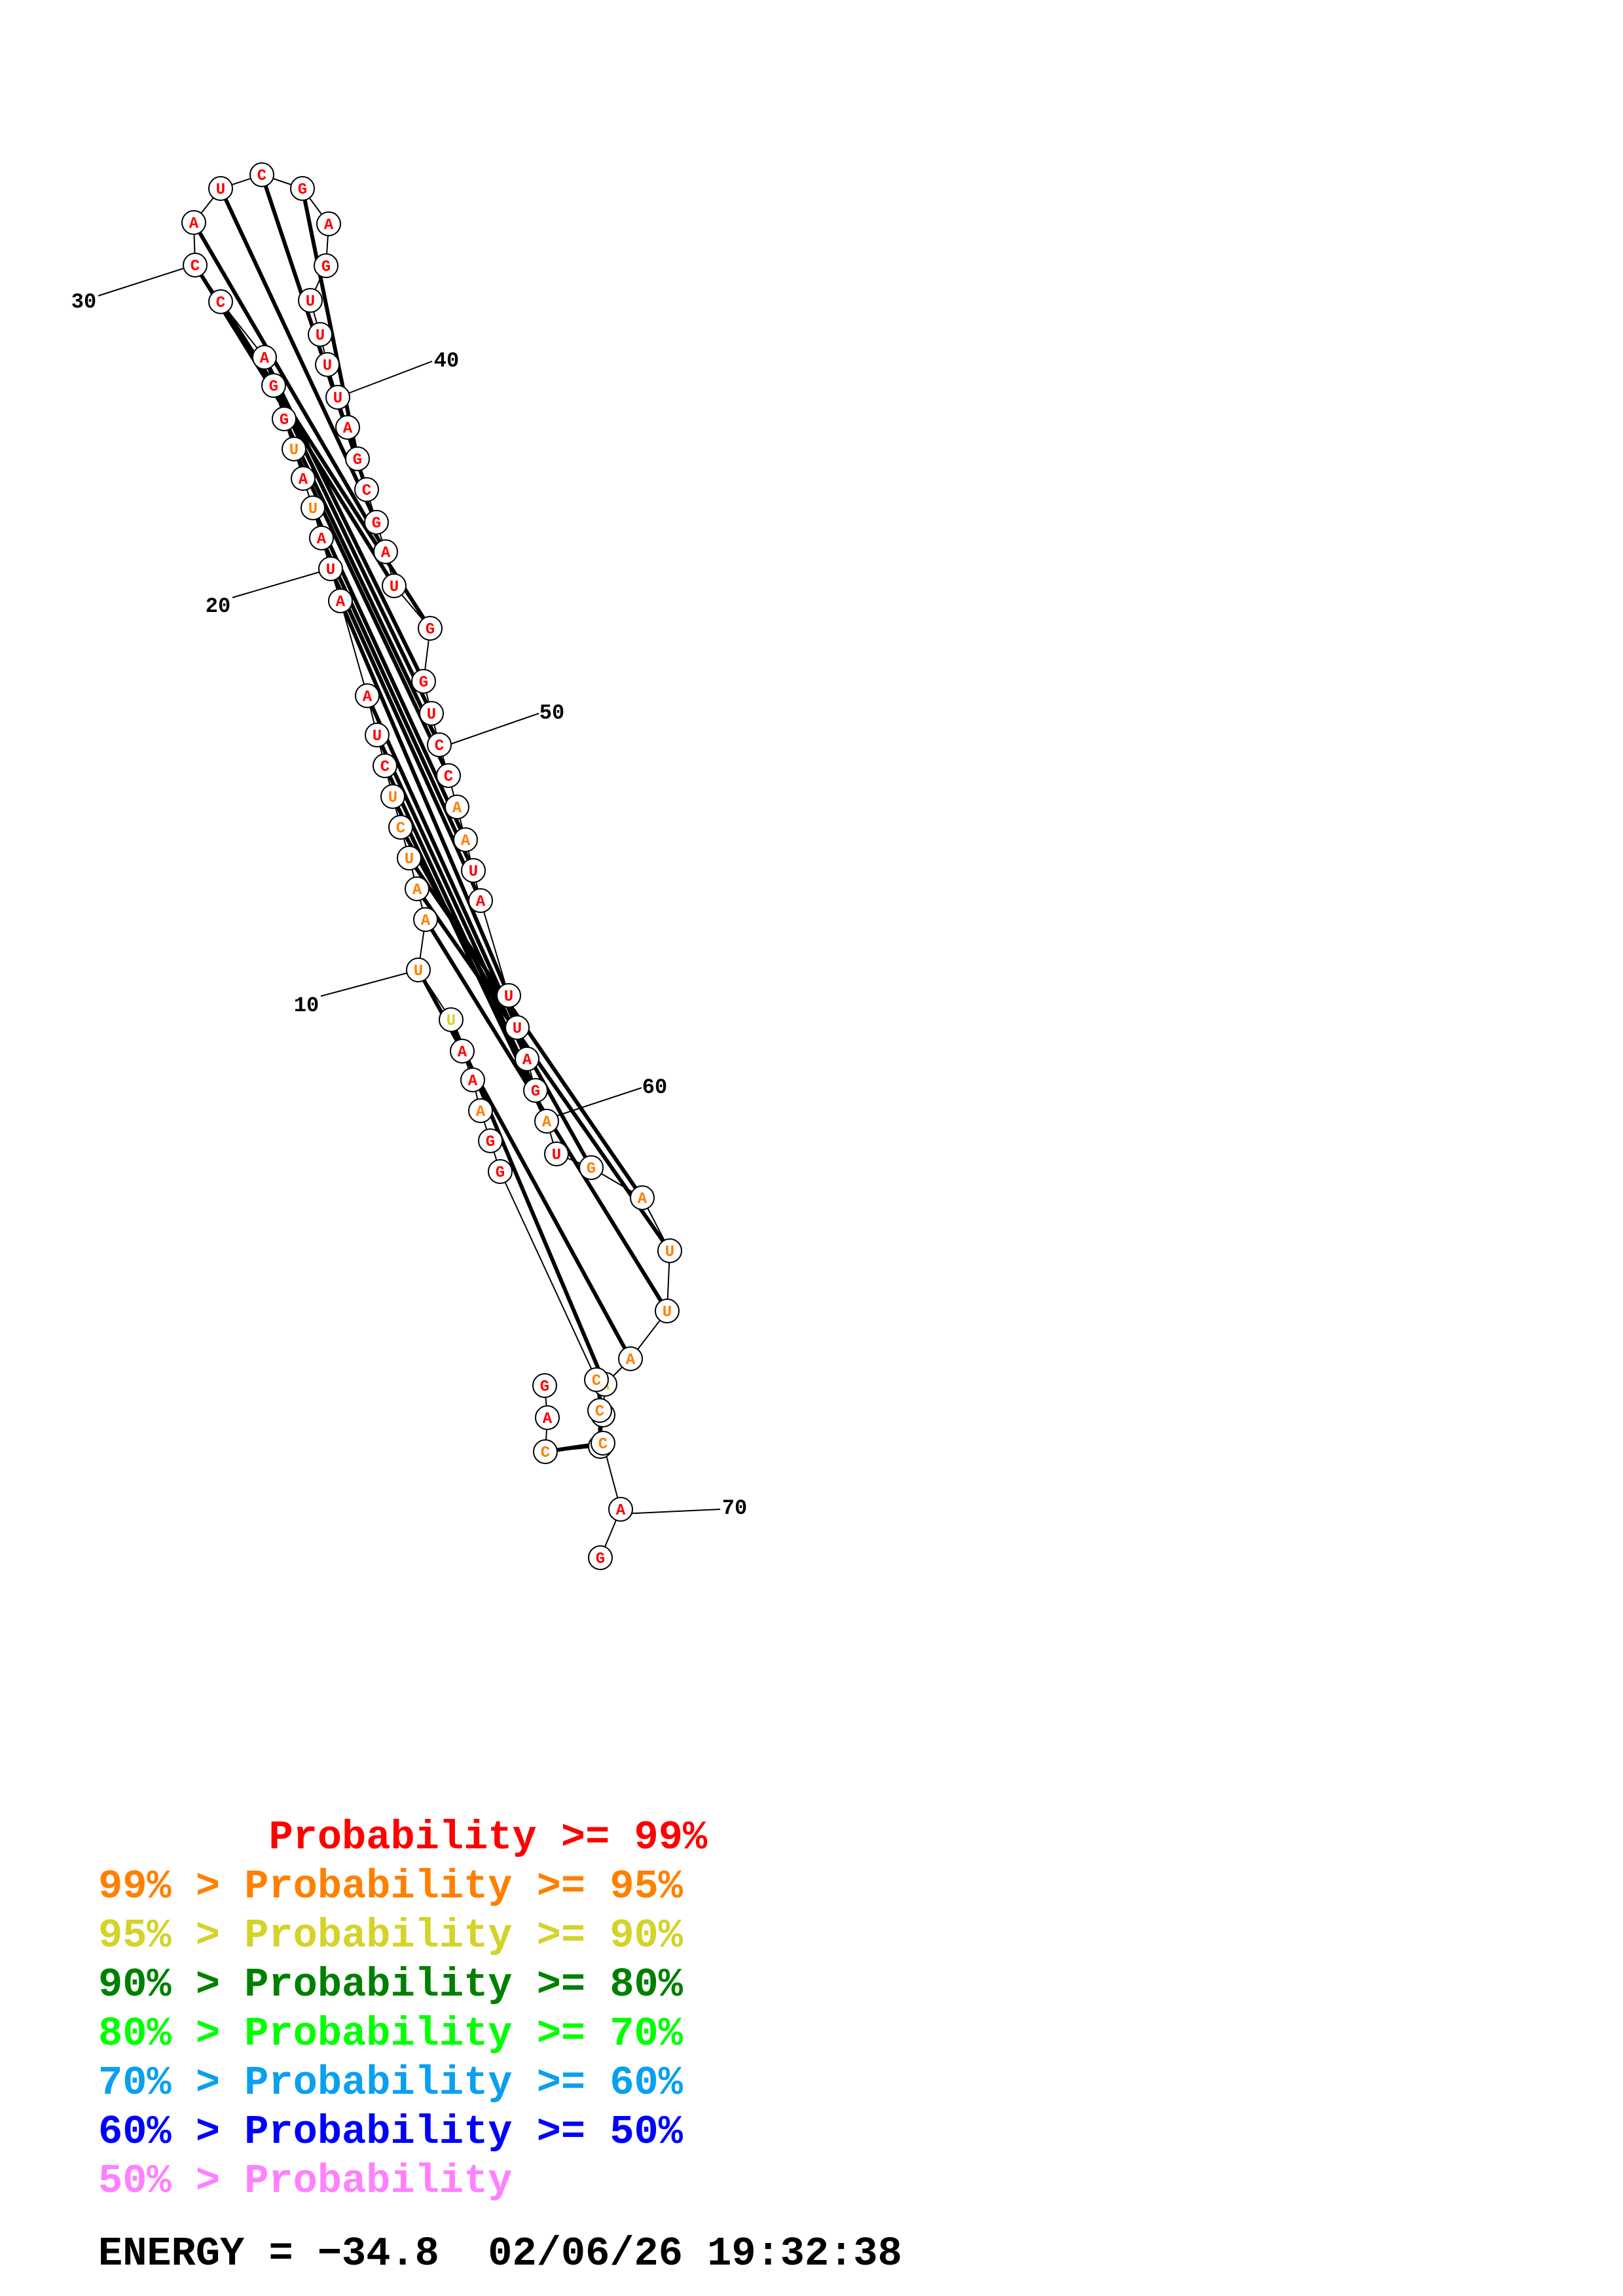  What do you see at coordinates (390, 1935) in the screenshot?
I see `legend-line: 95% > Probability >= 90%` at bounding box center [390, 1935].